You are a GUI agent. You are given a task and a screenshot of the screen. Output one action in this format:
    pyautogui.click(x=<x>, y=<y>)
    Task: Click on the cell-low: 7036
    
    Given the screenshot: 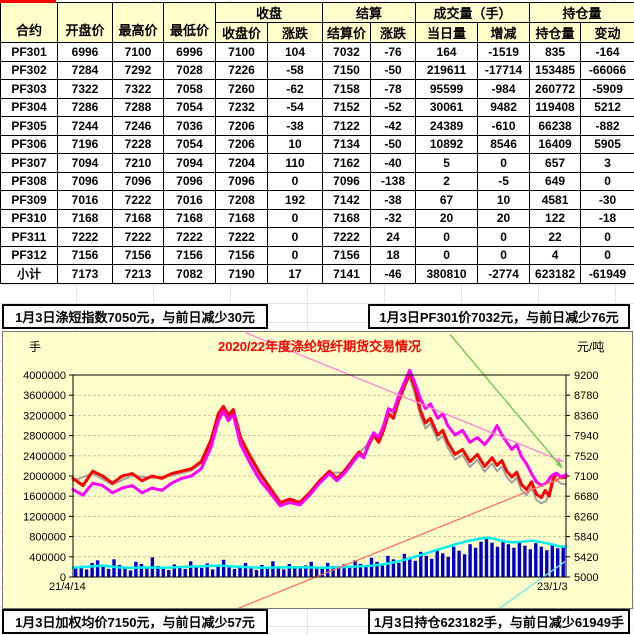 What is the action you would take?
    pyautogui.click(x=189, y=126)
    